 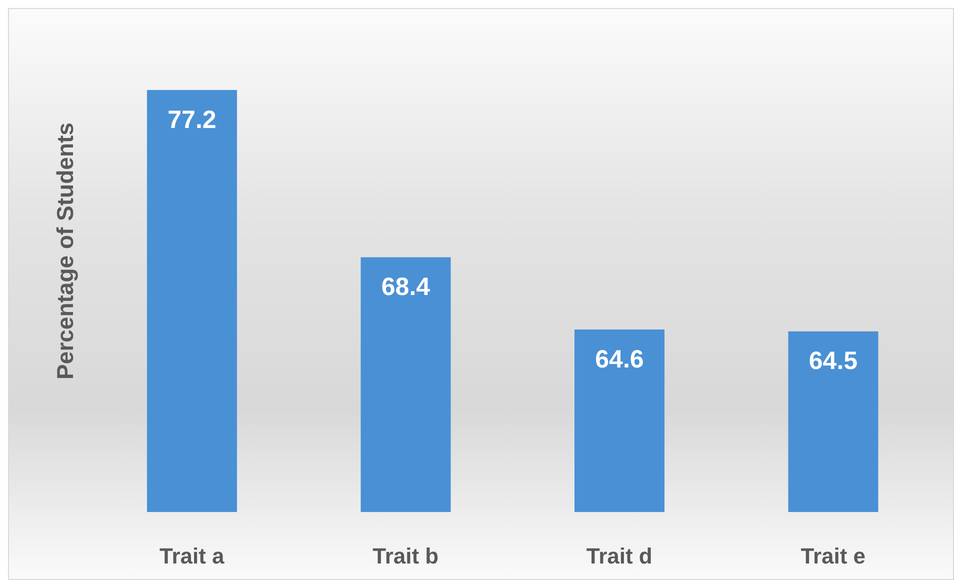 What do you see at coordinates (405, 556) in the screenshot?
I see `x-tick-label: Trait b` at bounding box center [405, 556].